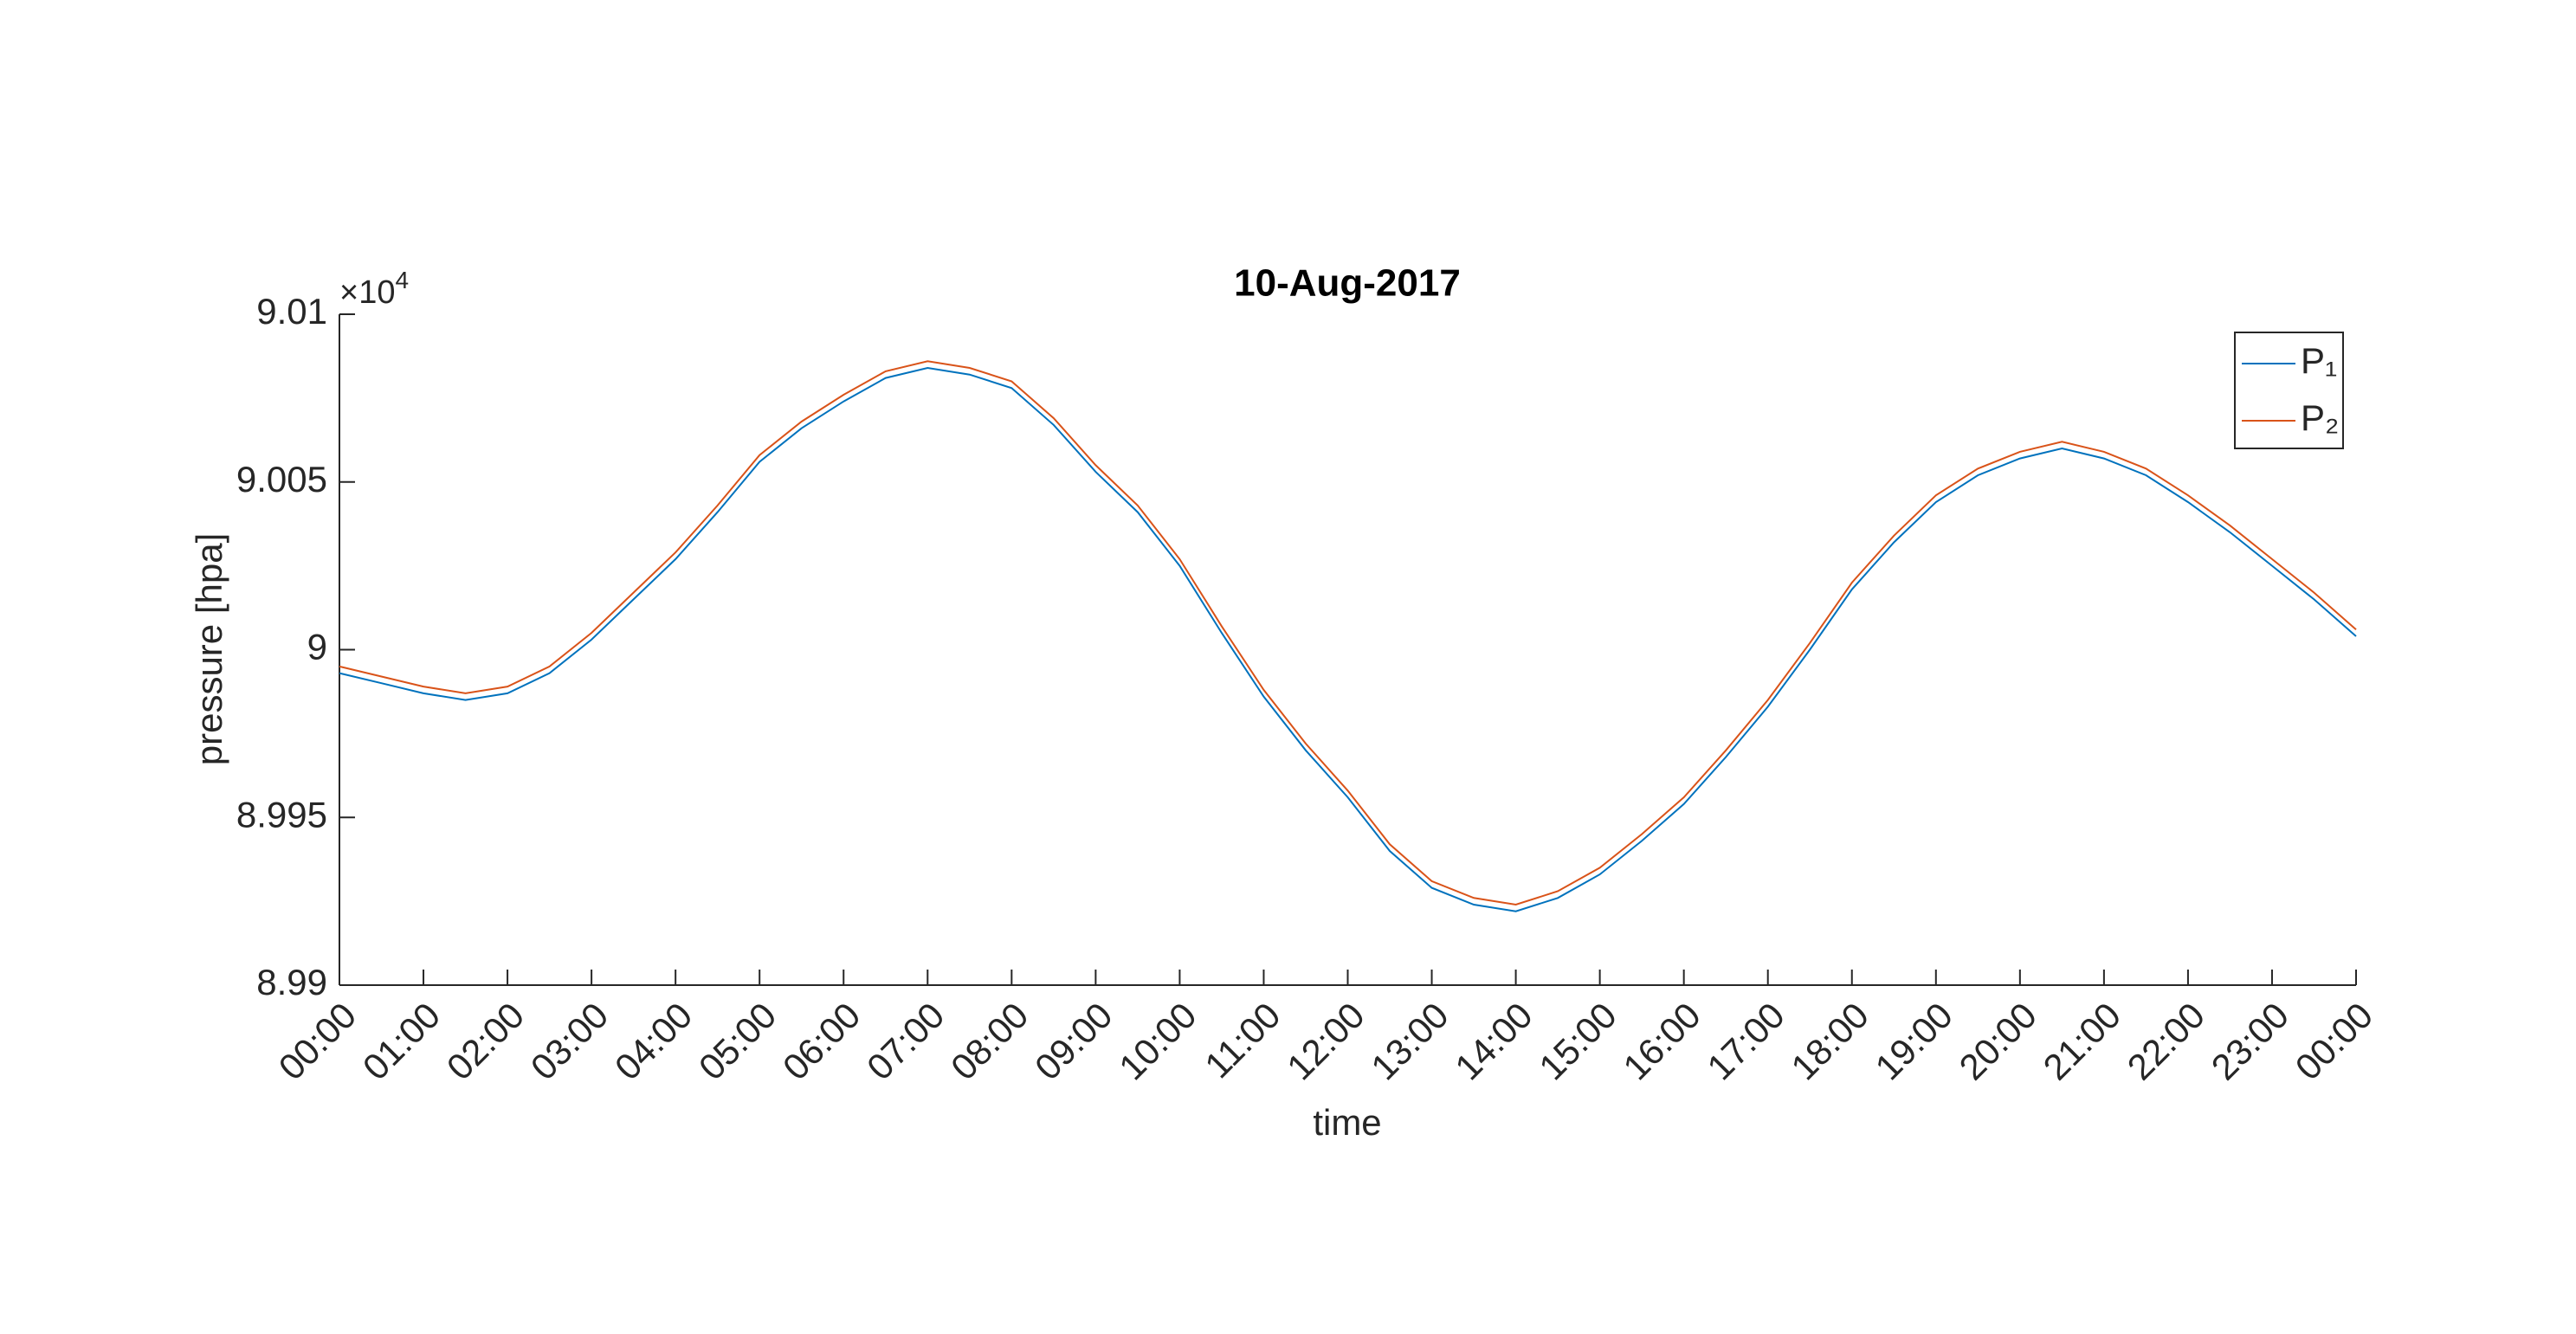 The height and width of the screenshot is (1334, 2576). I want to click on x-tick-label: 11:00, so click(1242, 1040).